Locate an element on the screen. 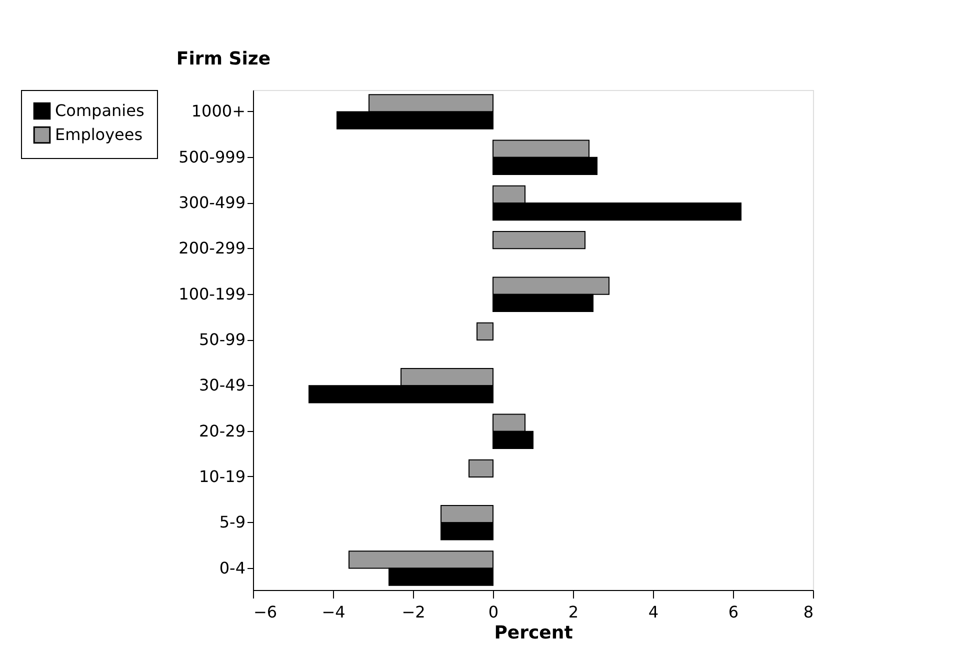 This screenshot has width=955, height=655. y-tick-label: 0-4 is located at coordinates (232, 568).